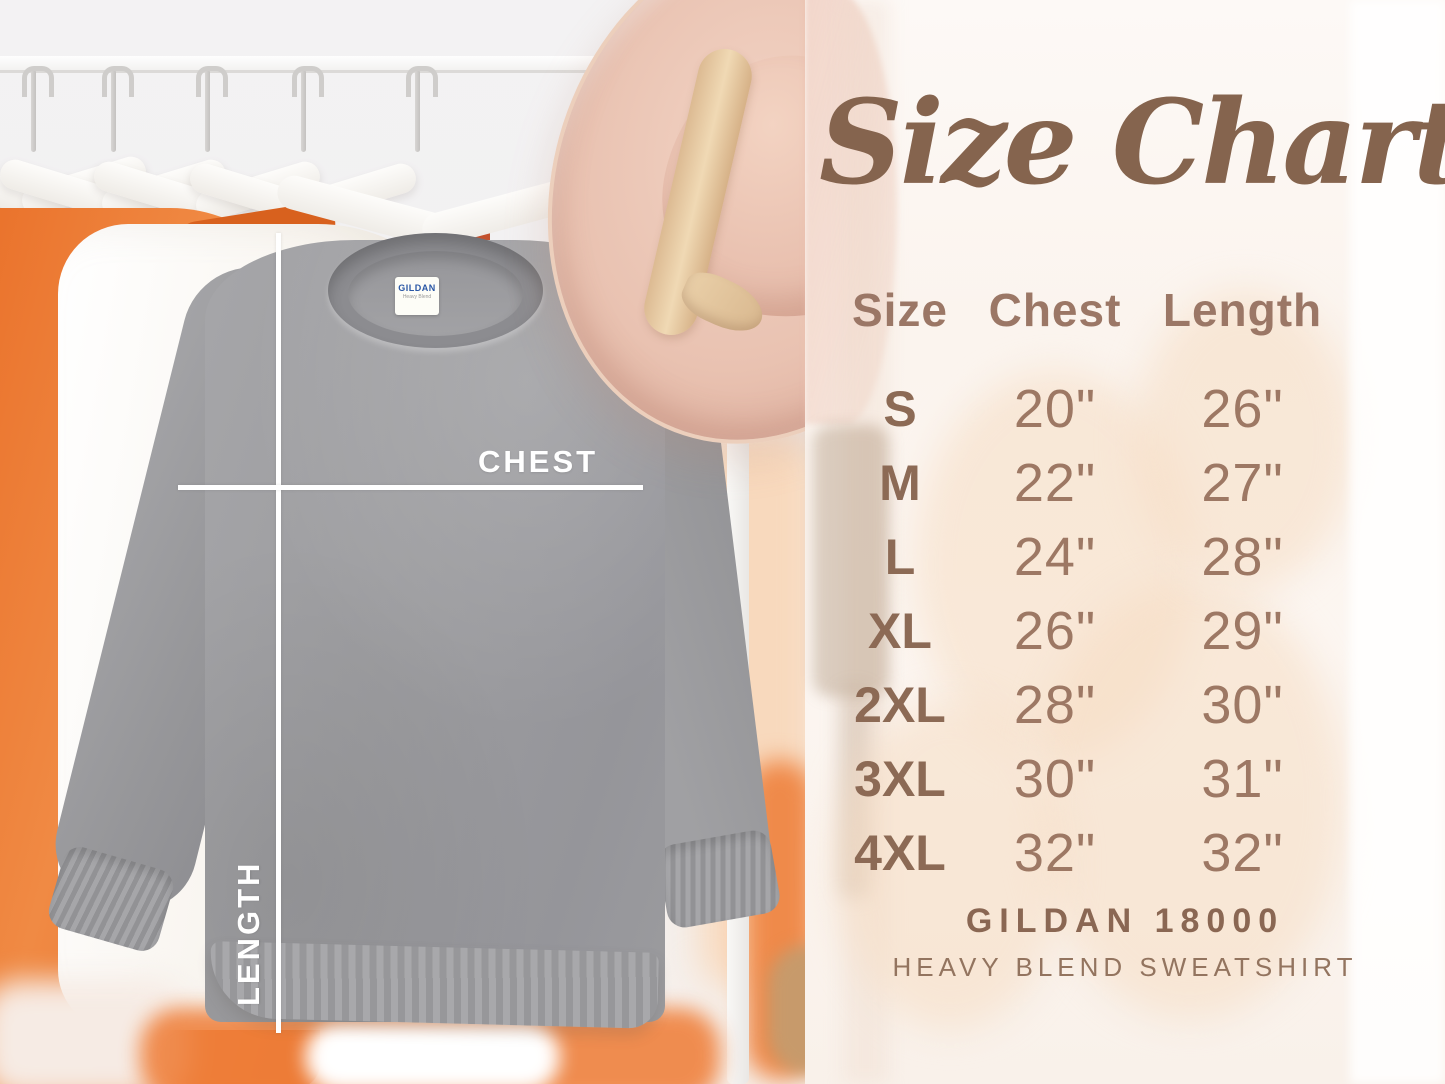  Describe the element at coordinates (900, 705) in the screenshot. I see `size-cell: 2XL` at that location.